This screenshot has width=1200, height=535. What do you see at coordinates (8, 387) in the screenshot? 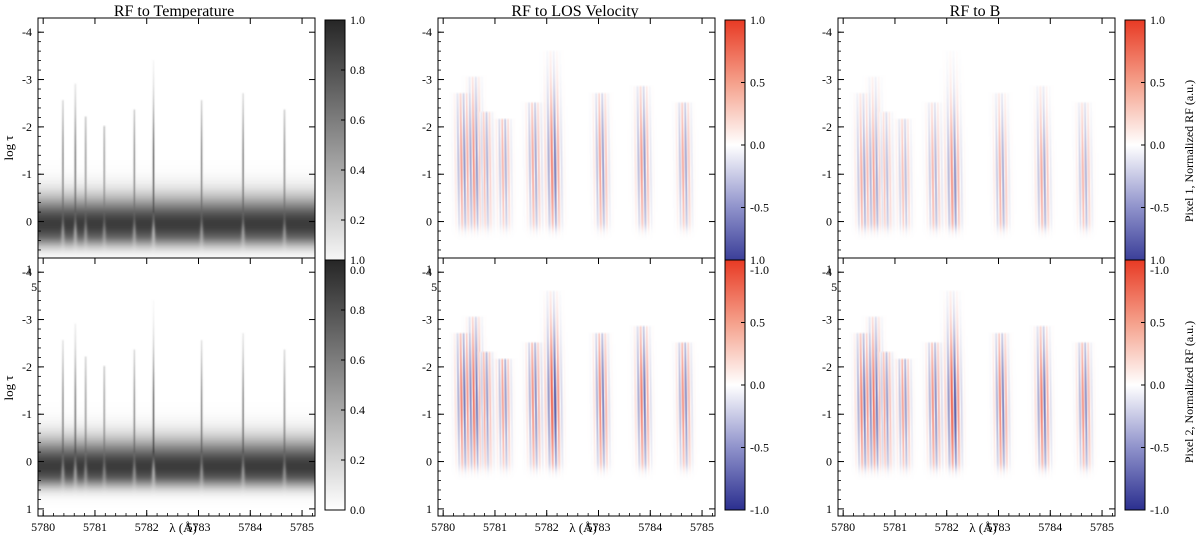
I see `ylabel-row2: log τ` at bounding box center [8, 387].